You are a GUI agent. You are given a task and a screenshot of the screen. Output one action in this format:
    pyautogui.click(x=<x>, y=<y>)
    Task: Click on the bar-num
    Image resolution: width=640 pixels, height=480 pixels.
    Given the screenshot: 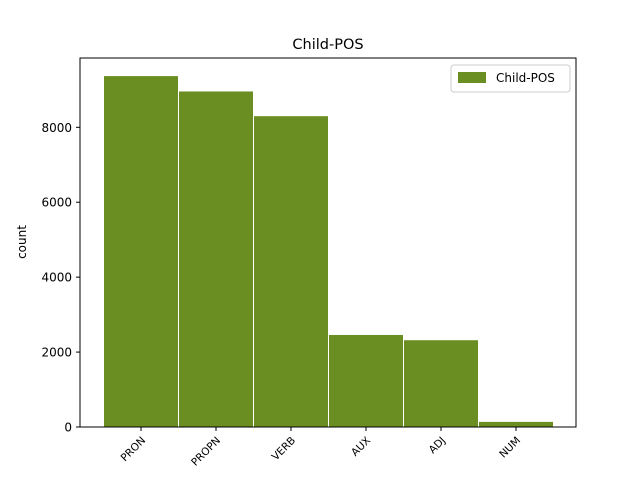 What is the action you would take?
    pyautogui.click(x=516, y=424)
    